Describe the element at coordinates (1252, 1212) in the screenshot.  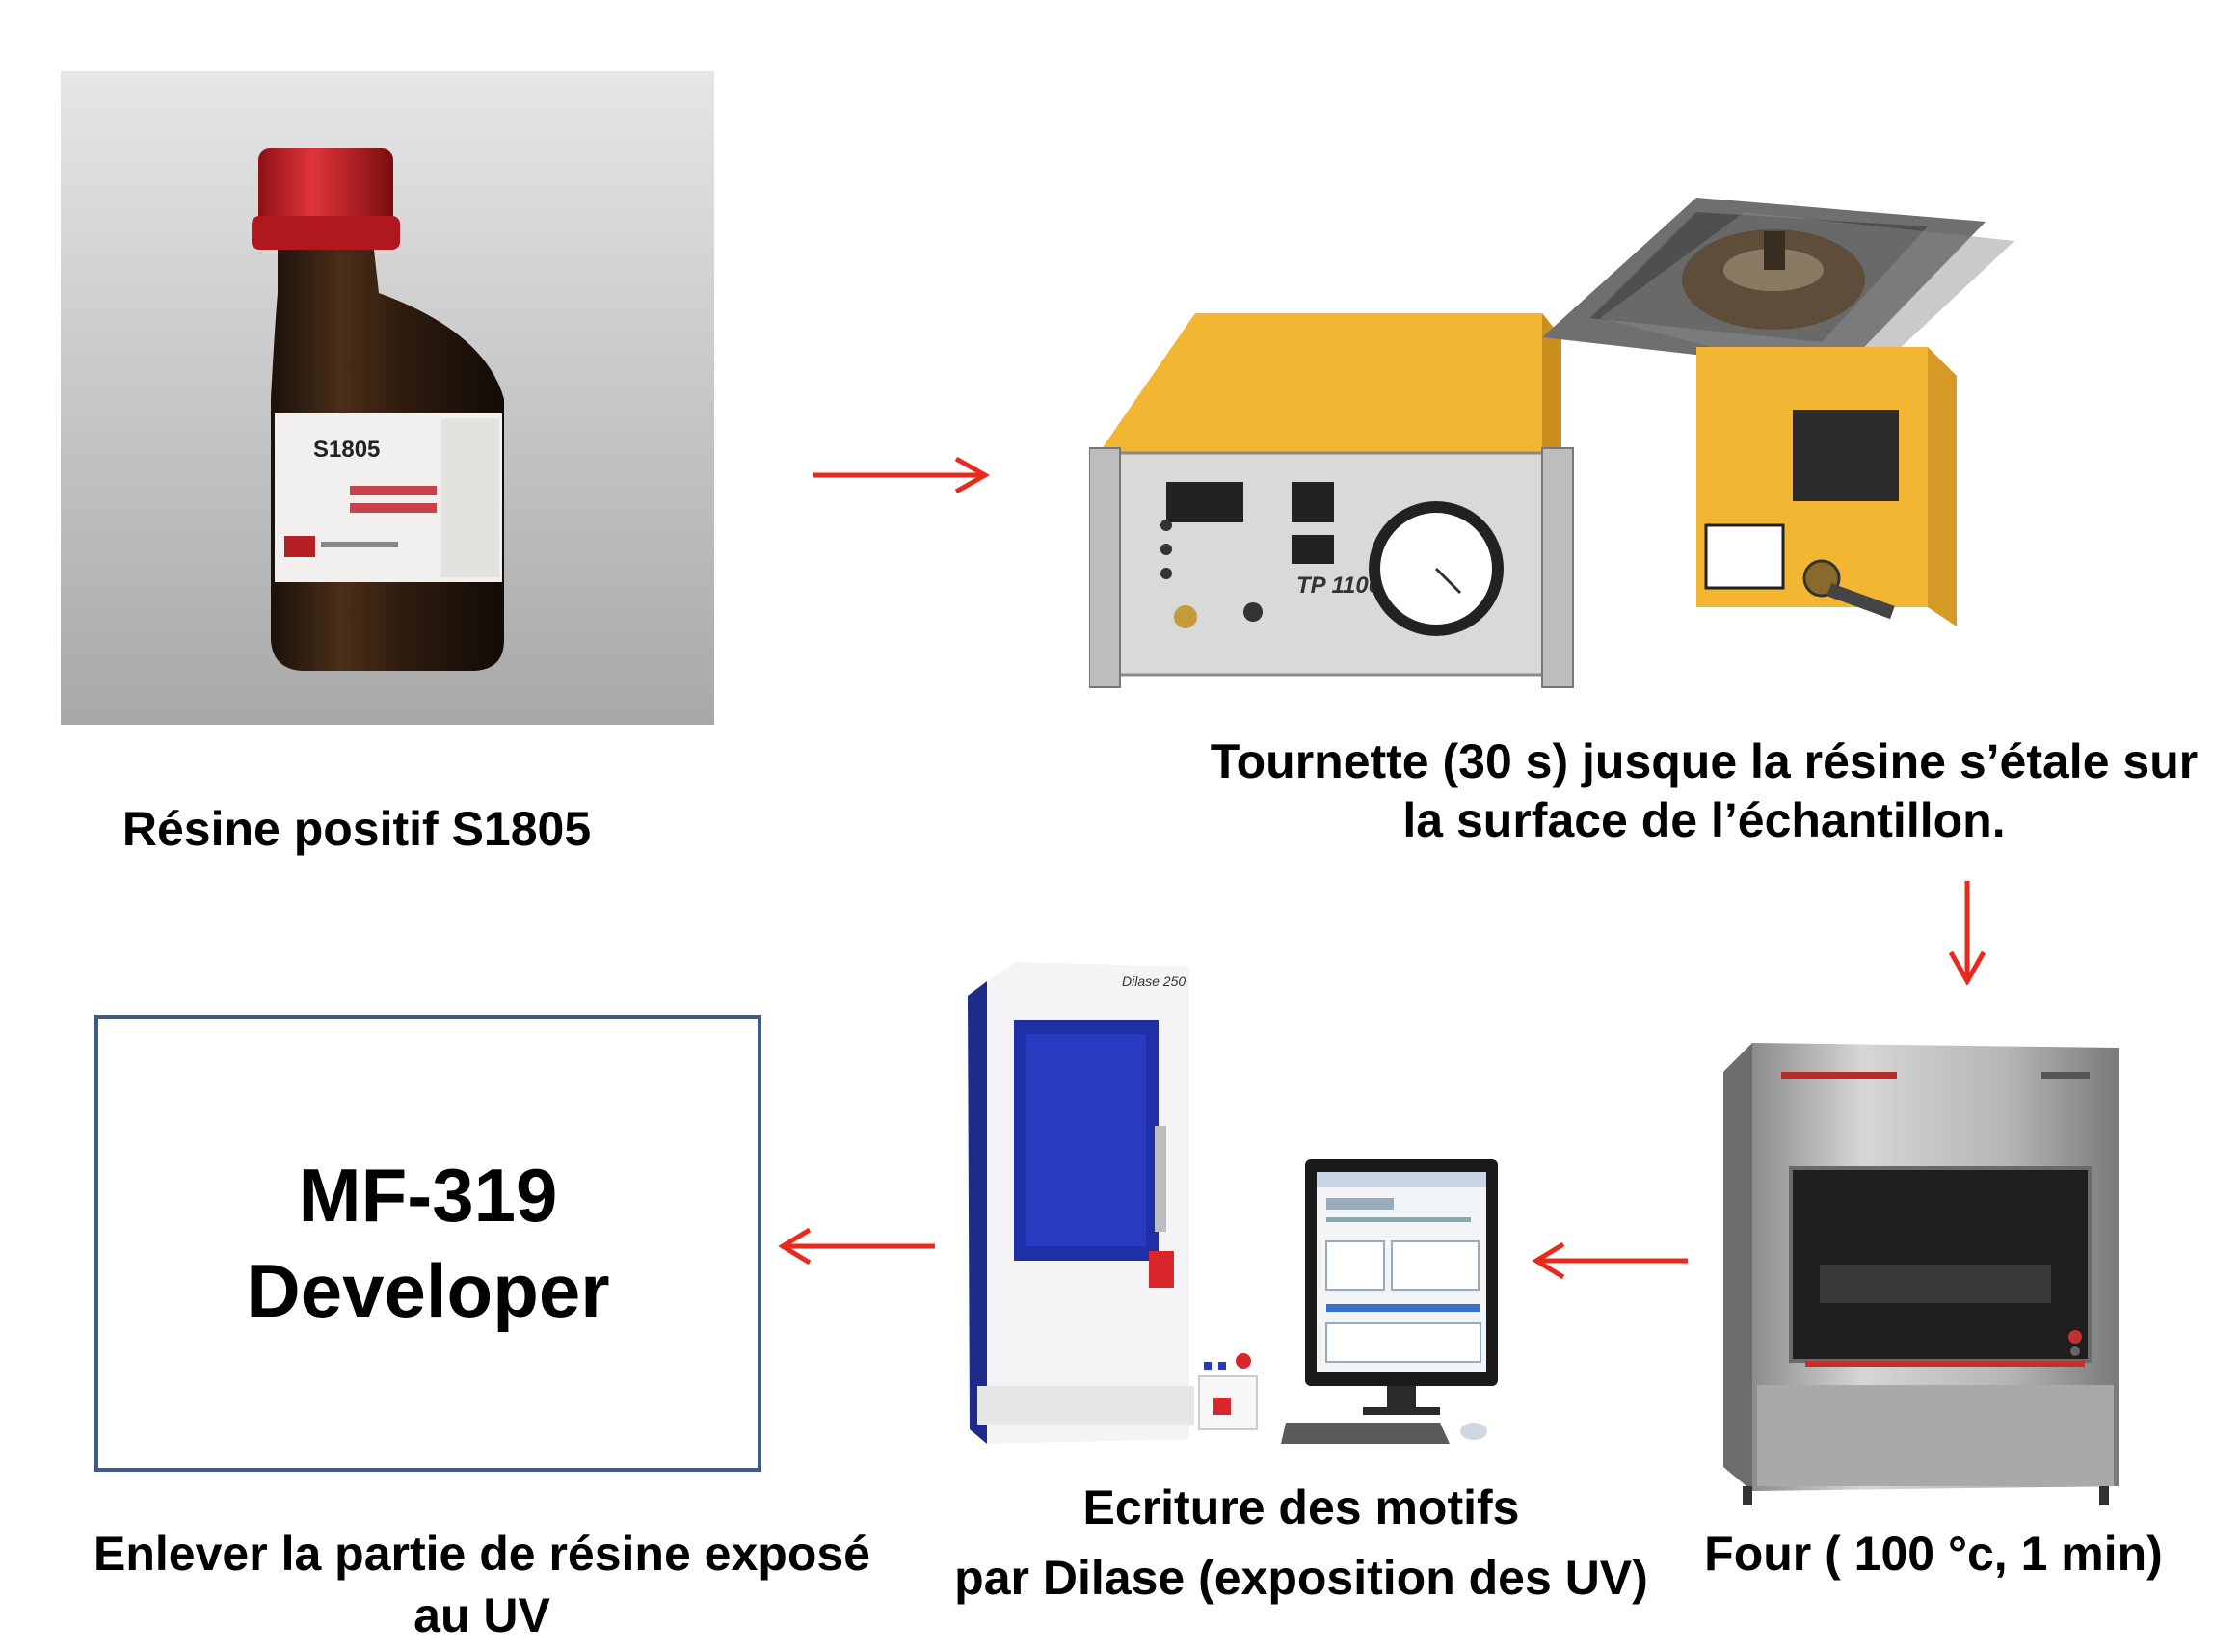
I see `dilase-photo: Dilase 250` at that location.